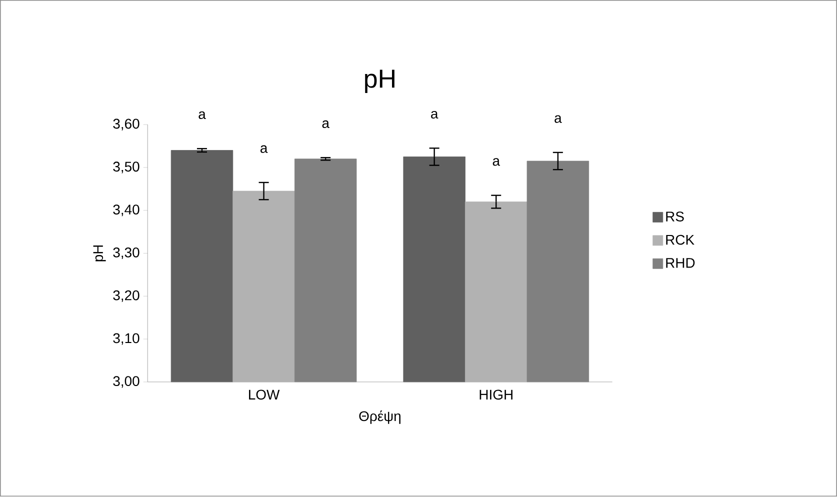  I want to click on legend-label: RHD, so click(680, 263).